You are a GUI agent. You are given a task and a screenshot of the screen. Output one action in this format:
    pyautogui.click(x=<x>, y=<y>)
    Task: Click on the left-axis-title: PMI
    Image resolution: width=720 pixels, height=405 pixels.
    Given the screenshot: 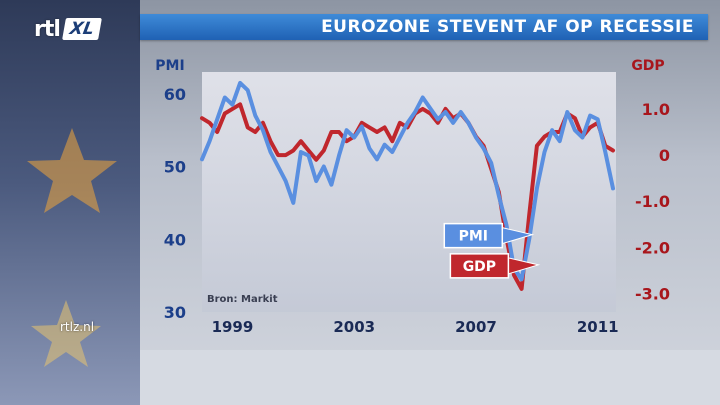 What is the action you would take?
    pyautogui.click(x=169, y=66)
    